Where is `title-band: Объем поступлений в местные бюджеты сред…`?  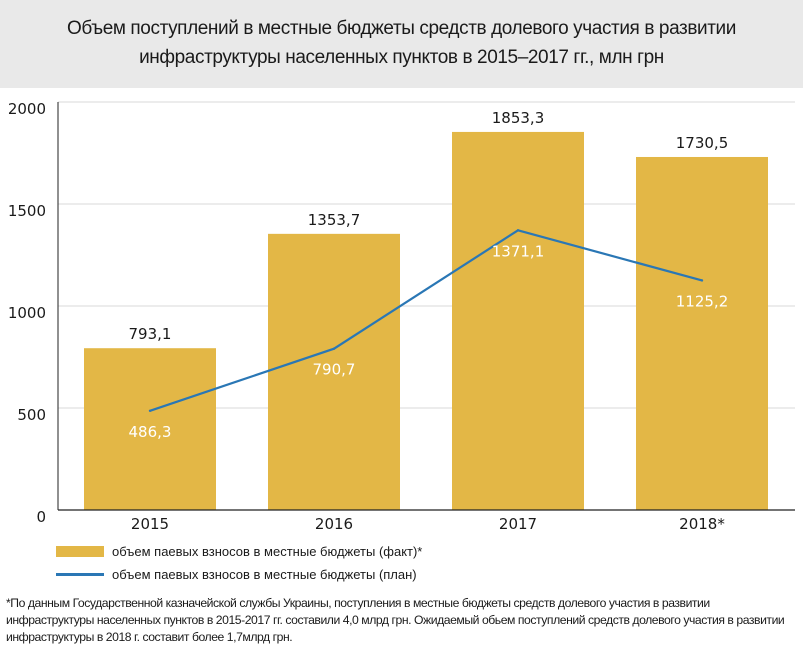 title-band: Объем поступлений в местные бюджеты сред… is located at coordinates (401, 44).